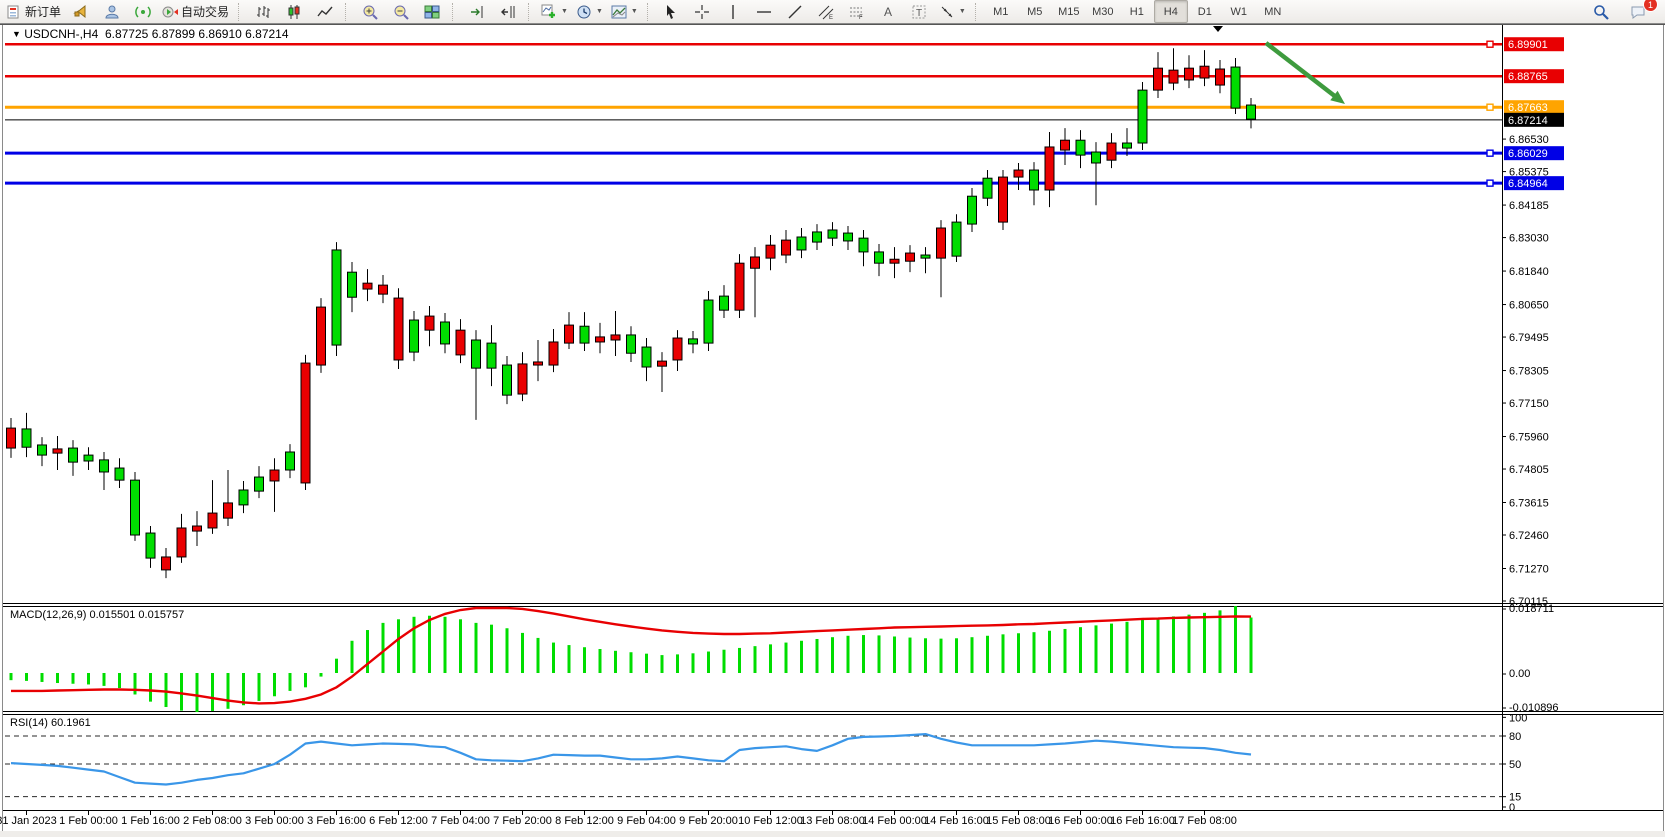 The width and height of the screenshot is (1665, 837). Describe the element at coordinates (1600, 11) in the screenshot. I see `search-button` at that location.